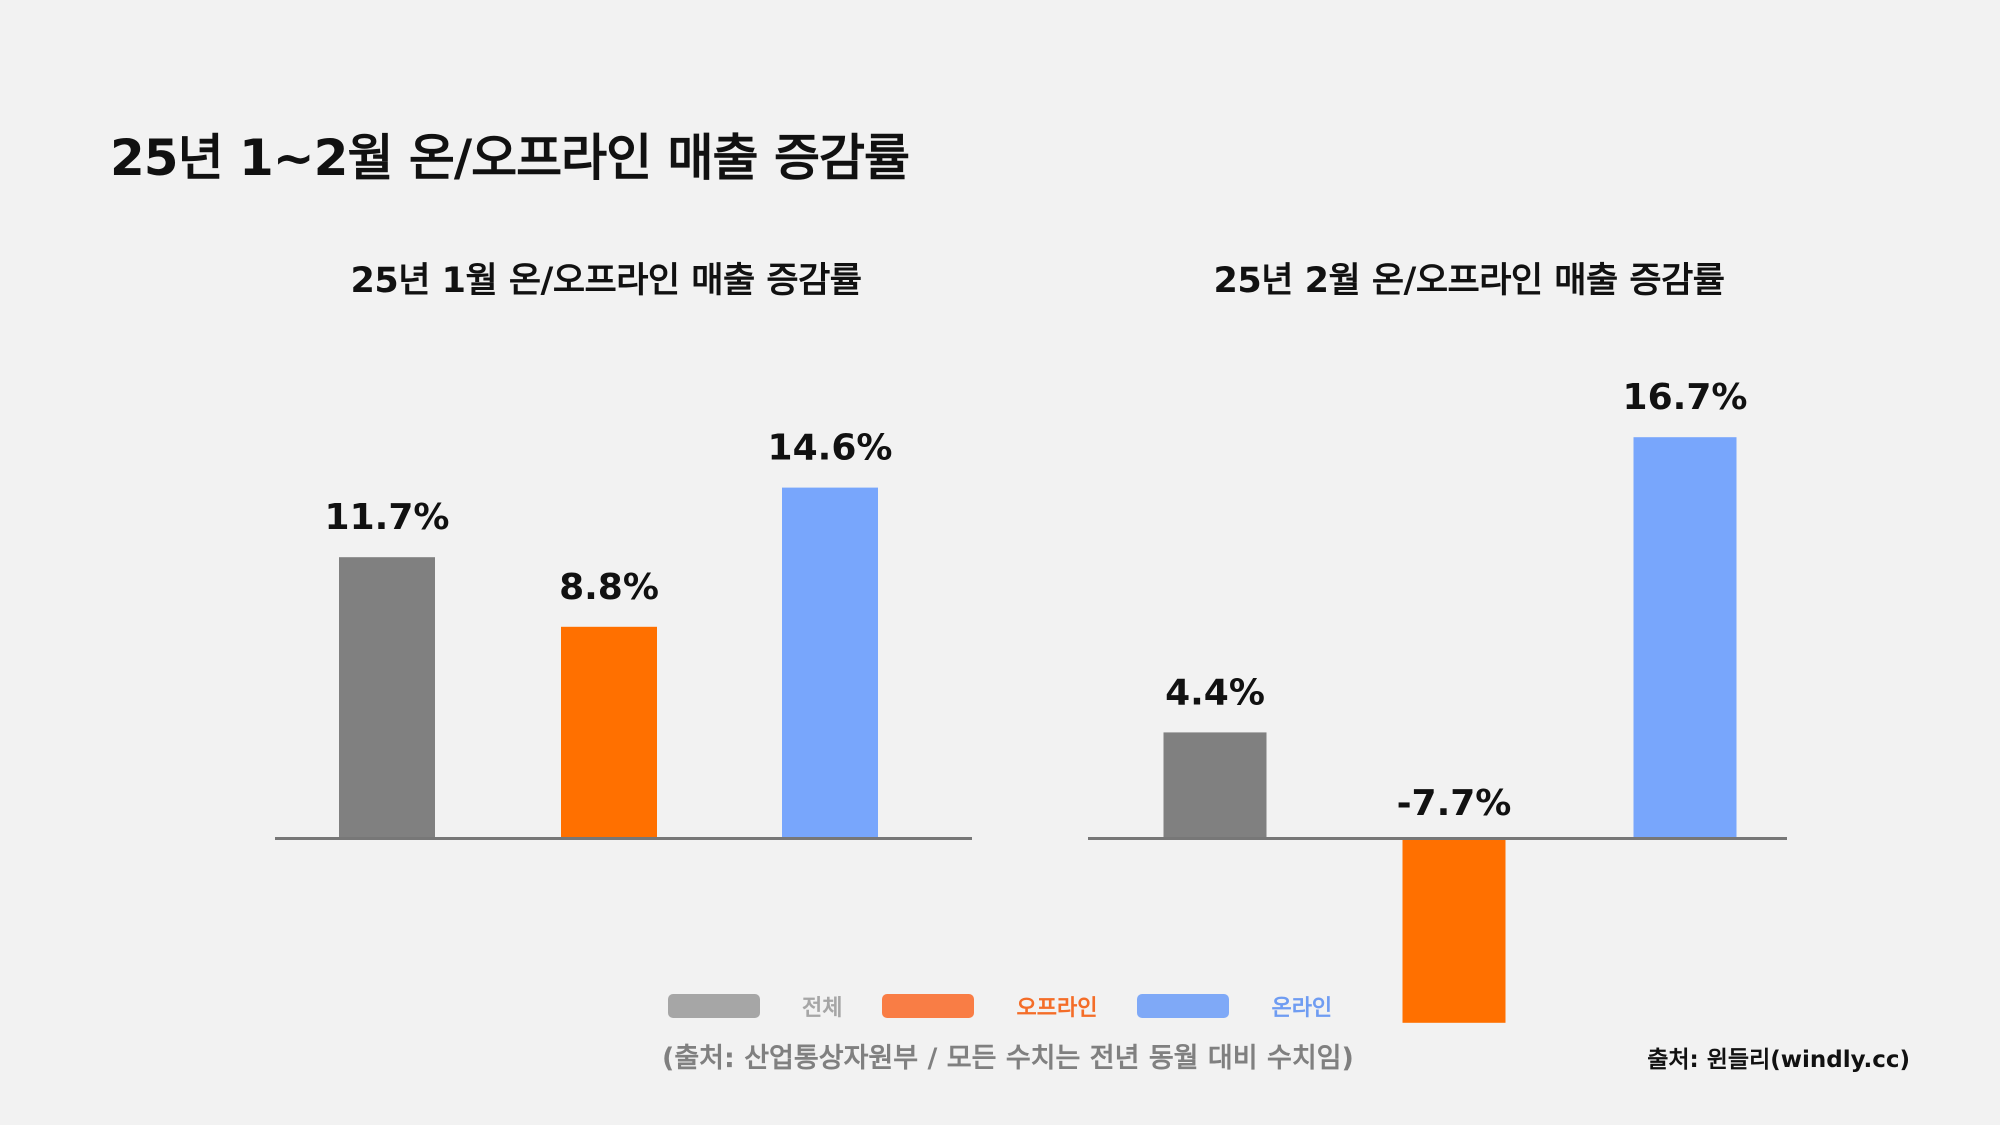 The image size is (2000, 1125). I want to click on data-label-february-total: 4.4%, so click(1215, 692).